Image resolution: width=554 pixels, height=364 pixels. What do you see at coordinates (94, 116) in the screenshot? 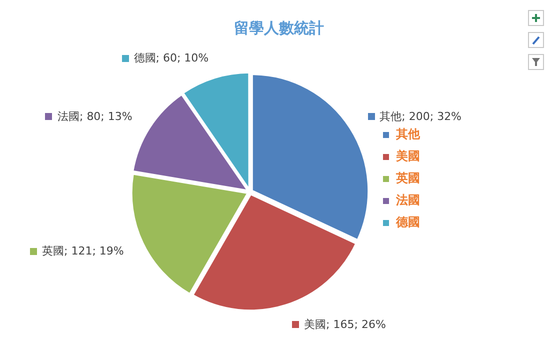
I see `data-label: 法國; 80; 13%` at bounding box center [94, 116].